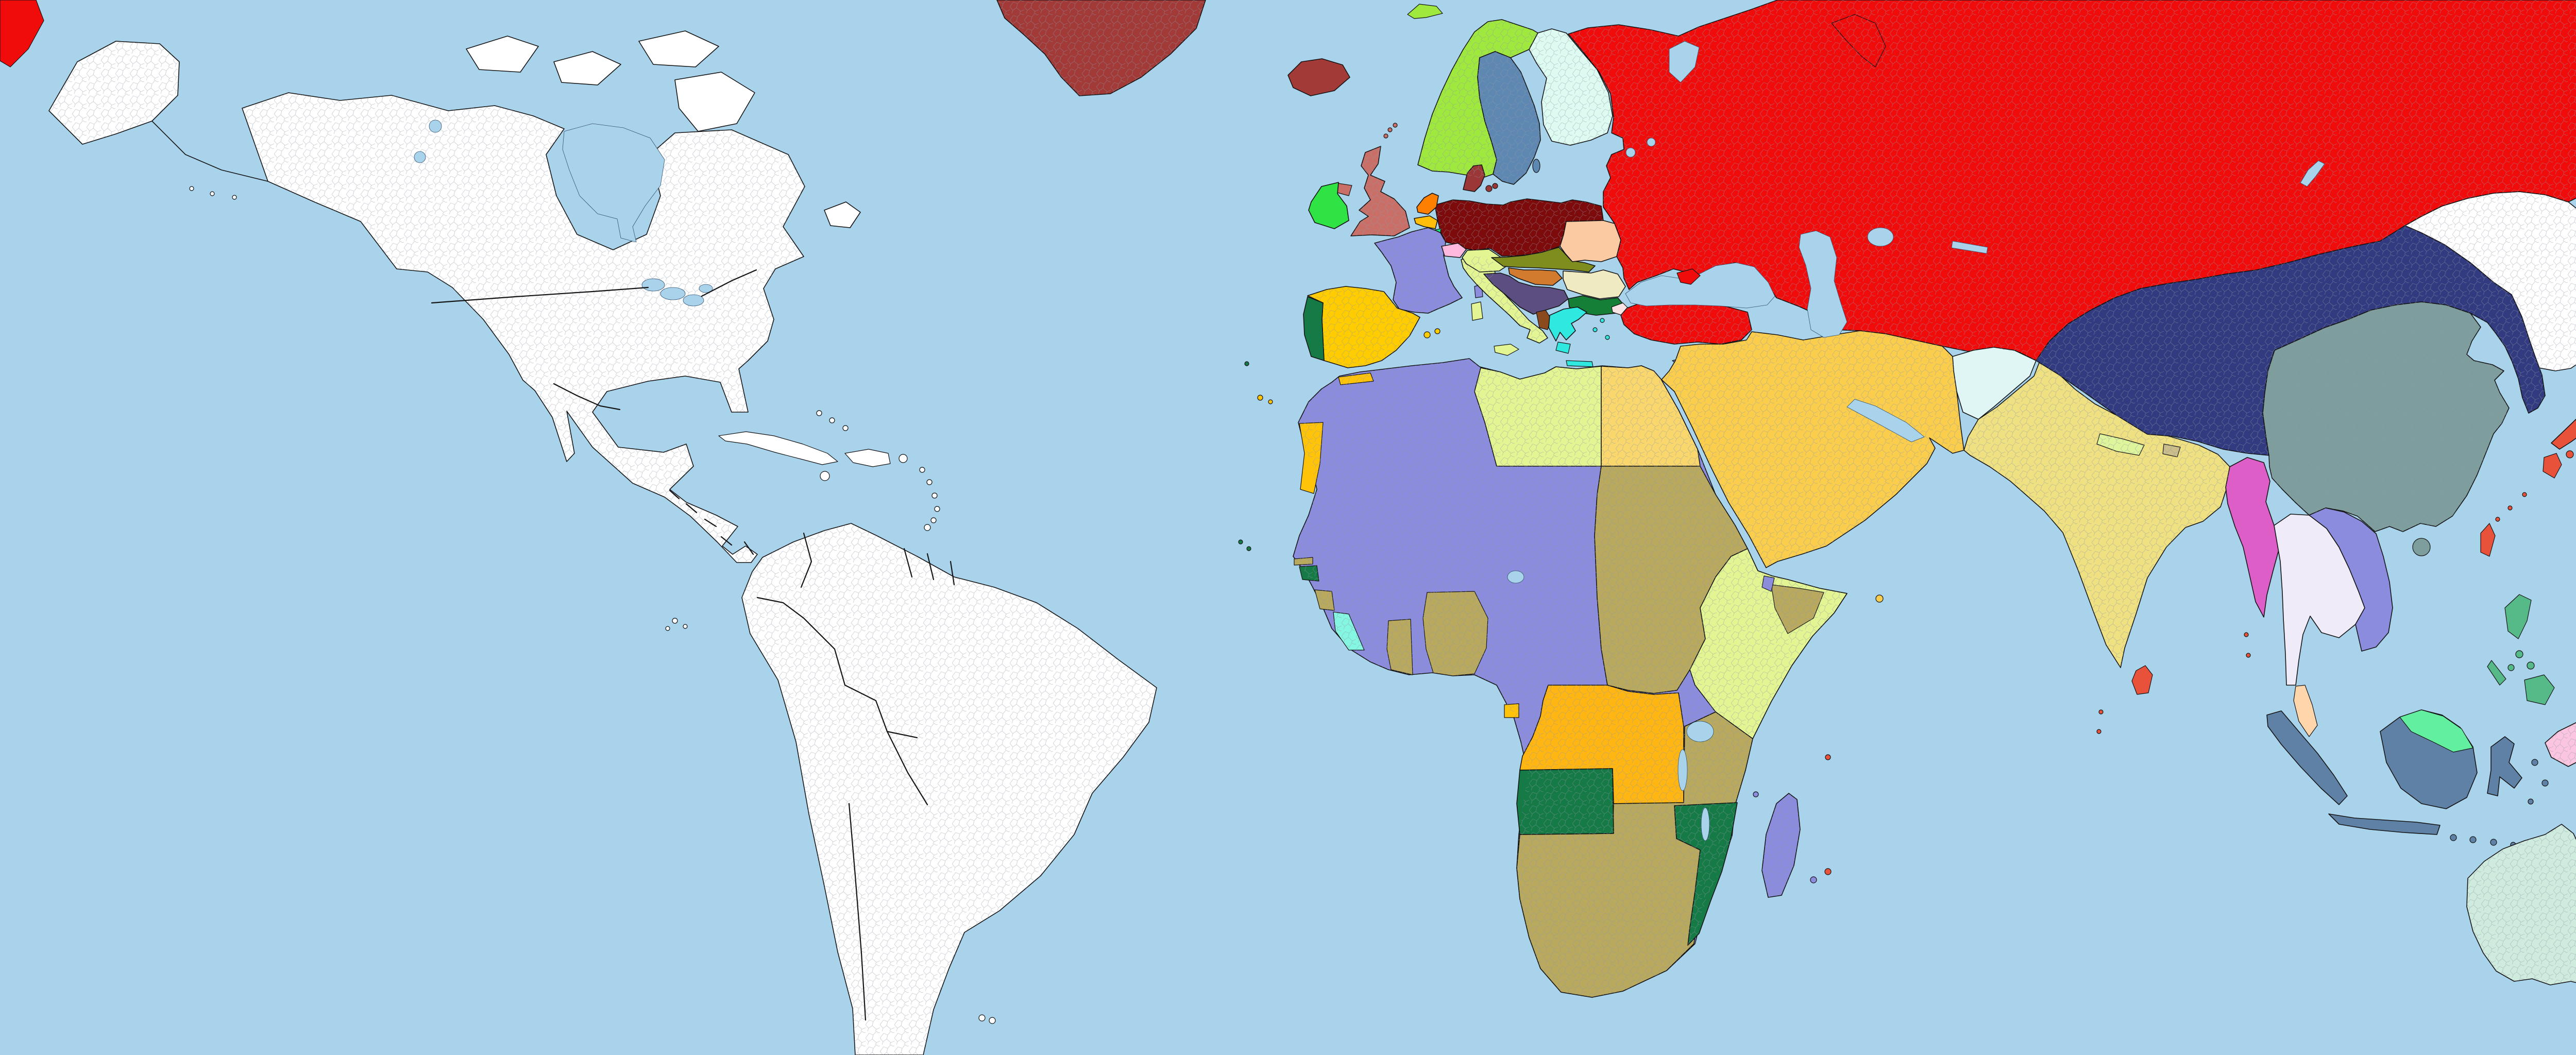 This screenshot has height=1055, width=2576. Describe the element at coordinates (2385, 824) in the screenshot. I see `region-java` at that location.